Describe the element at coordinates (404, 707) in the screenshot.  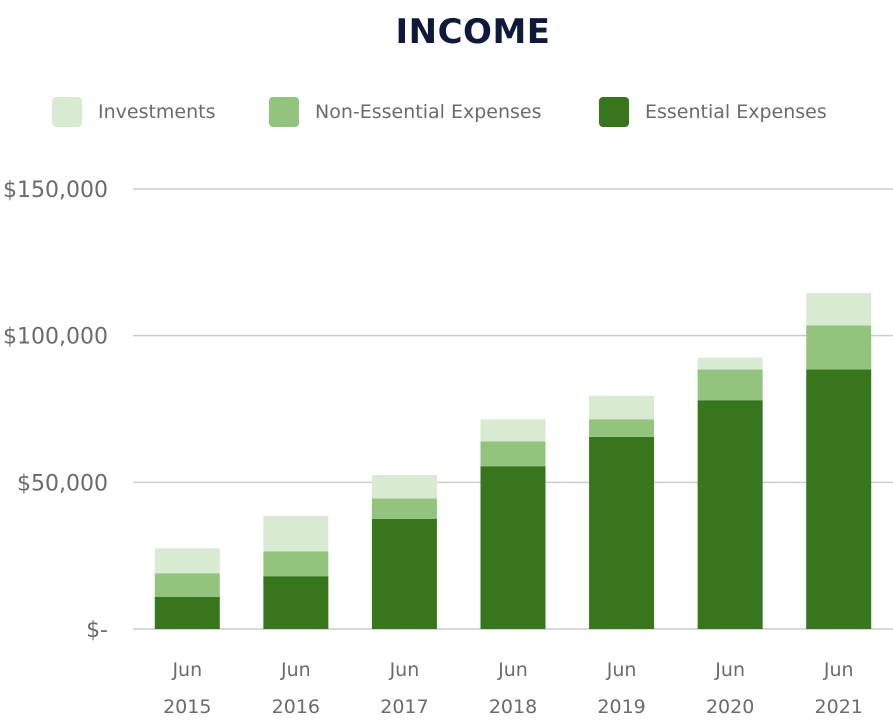
I see `x-tick-label: 2017` at that location.